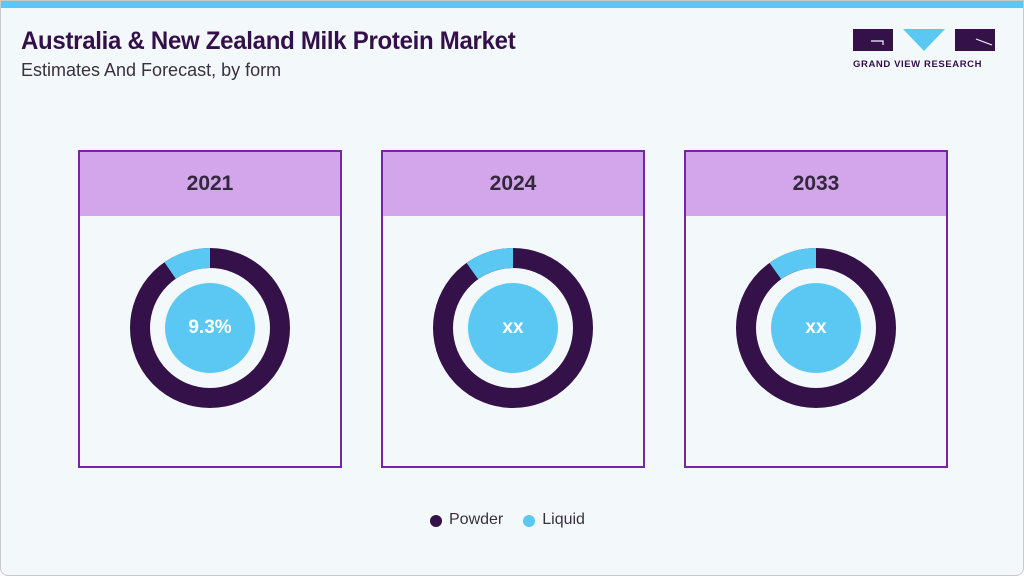  Describe the element at coordinates (436, 521) in the screenshot. I see `powder-dot-icon` at that location.